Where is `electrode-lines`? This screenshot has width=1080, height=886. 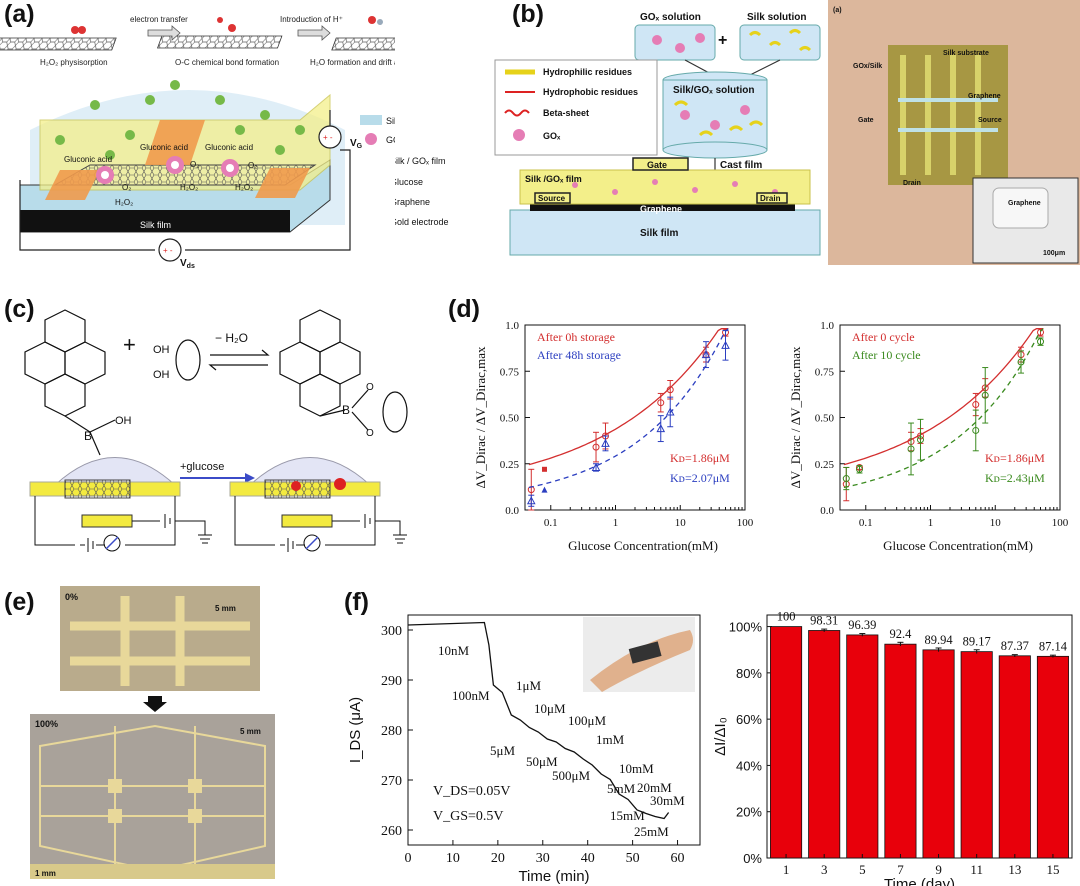 electrode-lines is located at coordinates (940, 115).